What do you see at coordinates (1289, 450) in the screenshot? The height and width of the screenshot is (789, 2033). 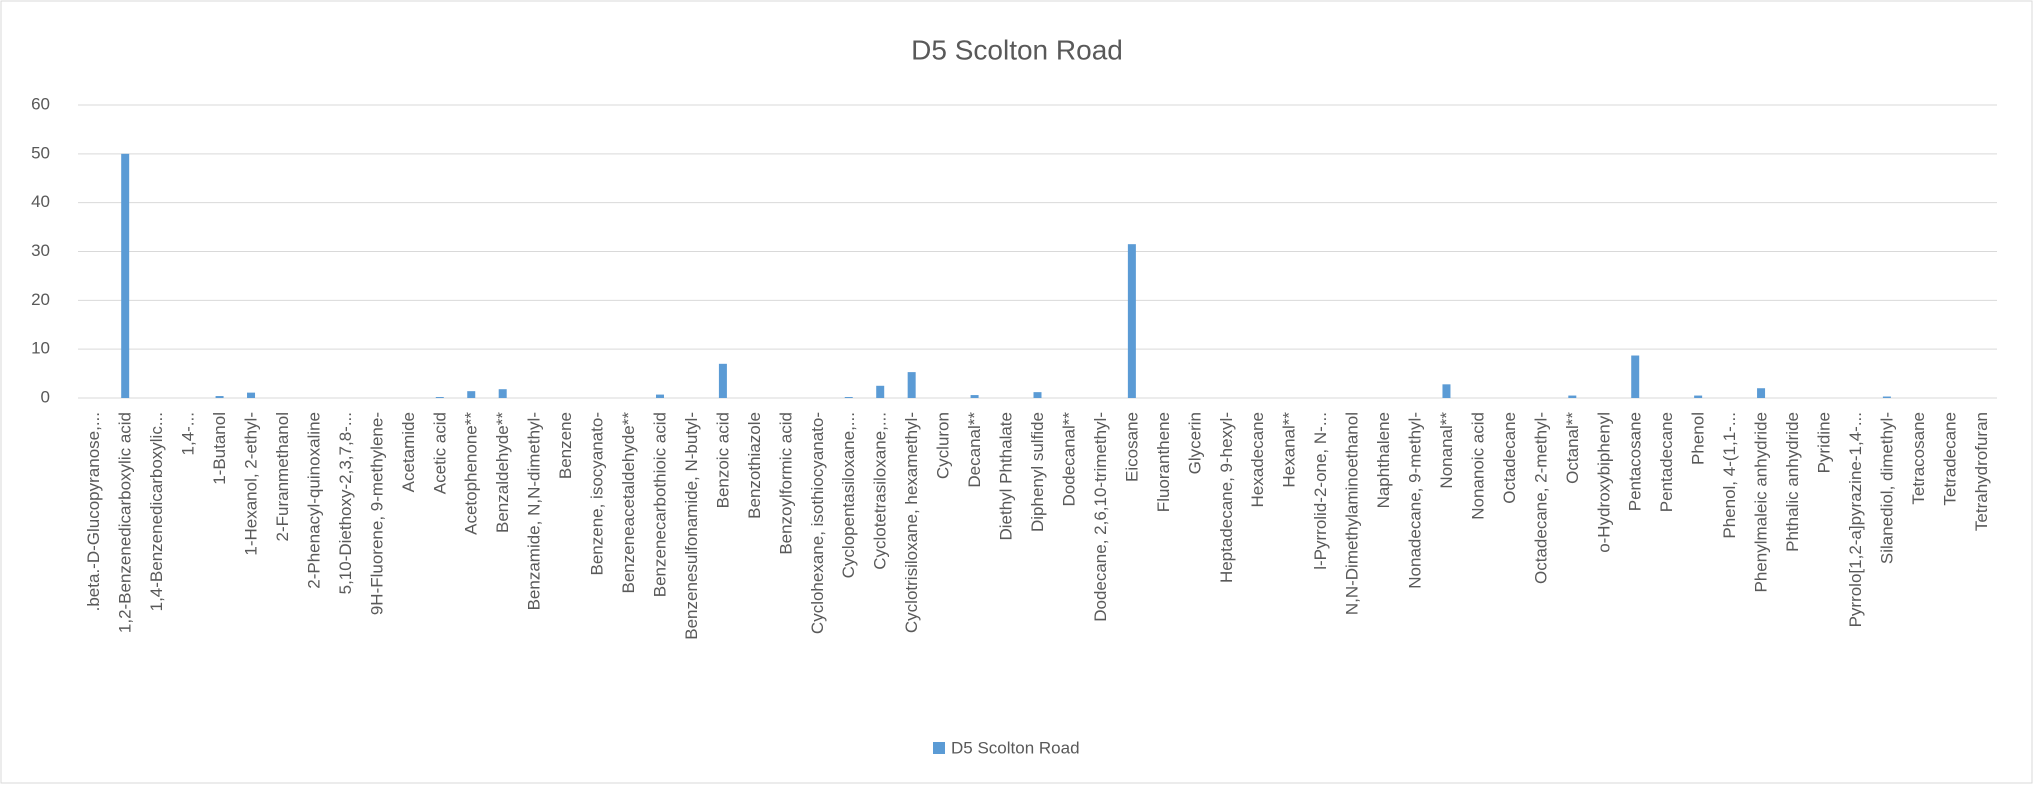 I see `x-tick-label: Hexanal**` at bounding box center [1289, 450].